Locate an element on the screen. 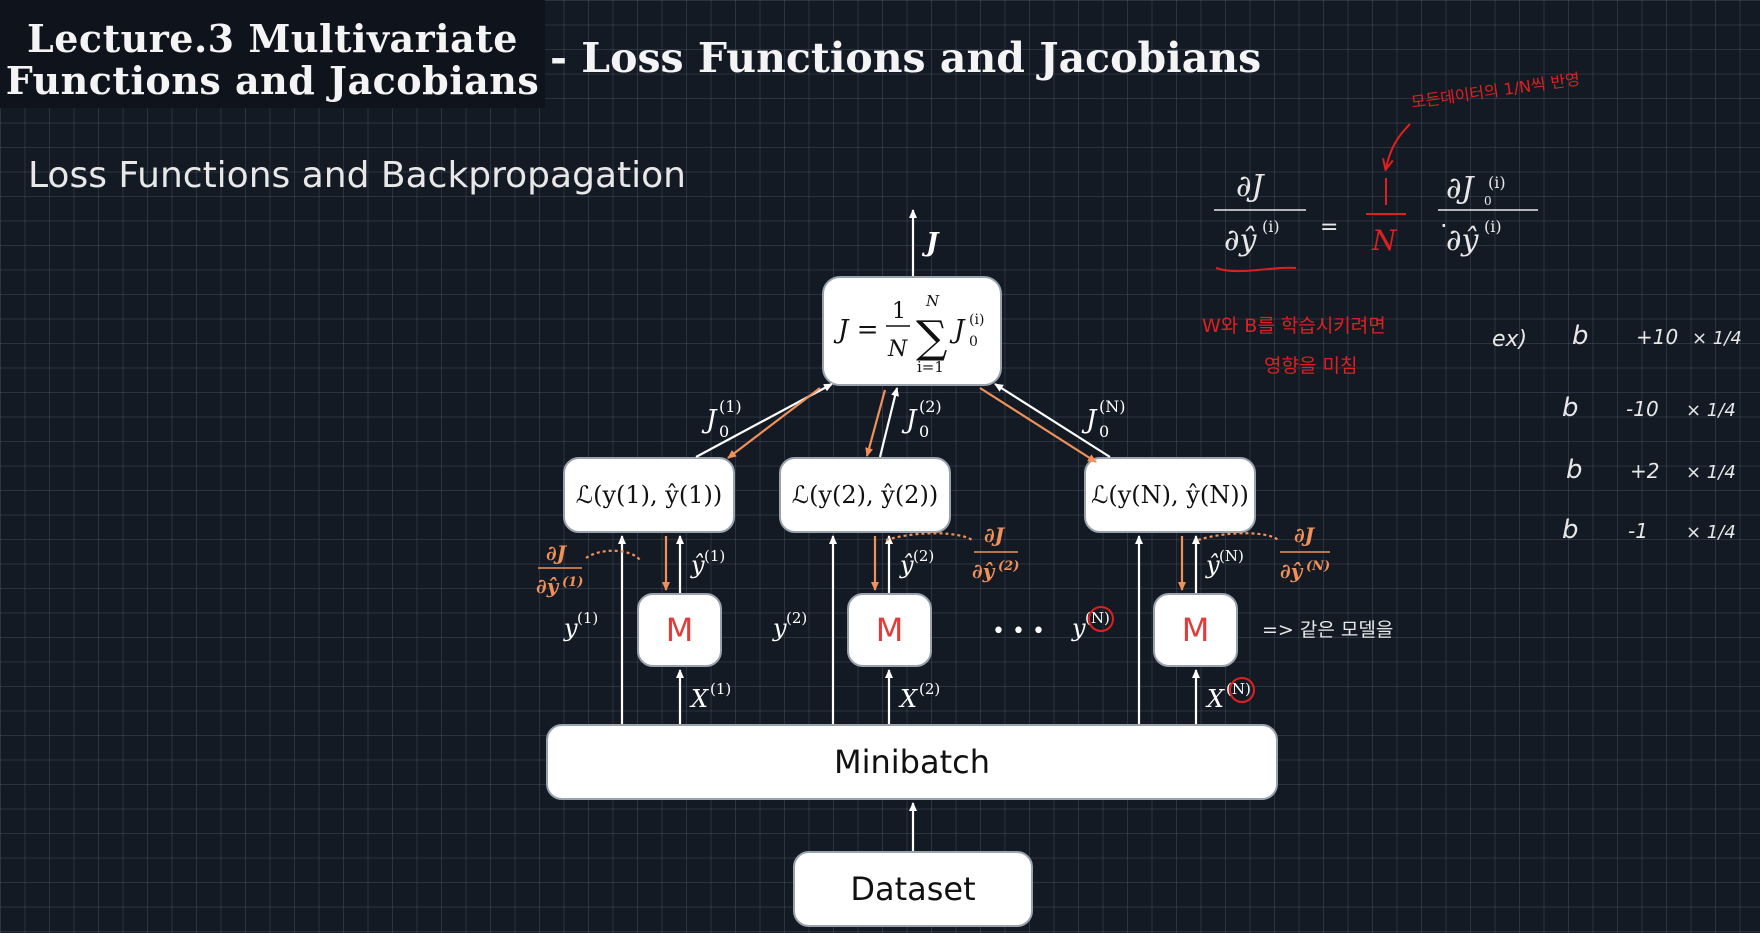  svg-text: +2 is located at coordinates (1644, 471).